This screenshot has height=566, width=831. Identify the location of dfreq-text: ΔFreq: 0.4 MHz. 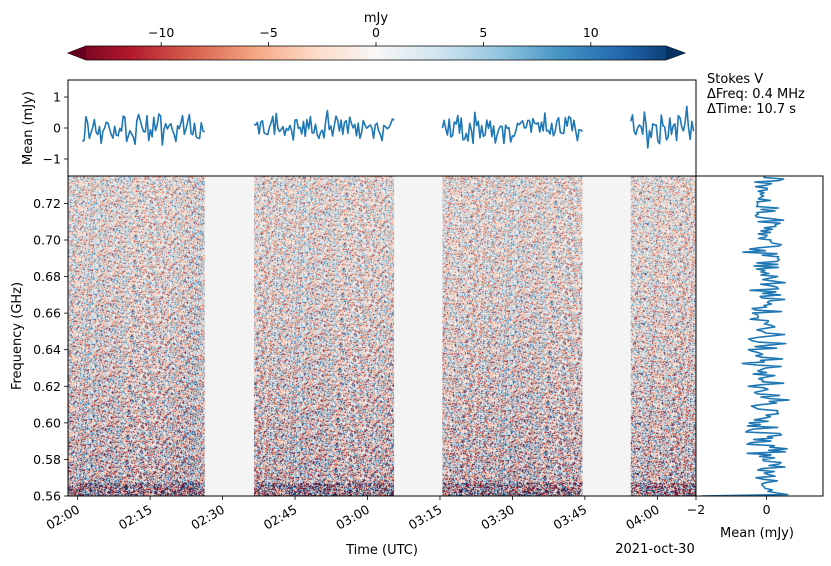
(756, 94).